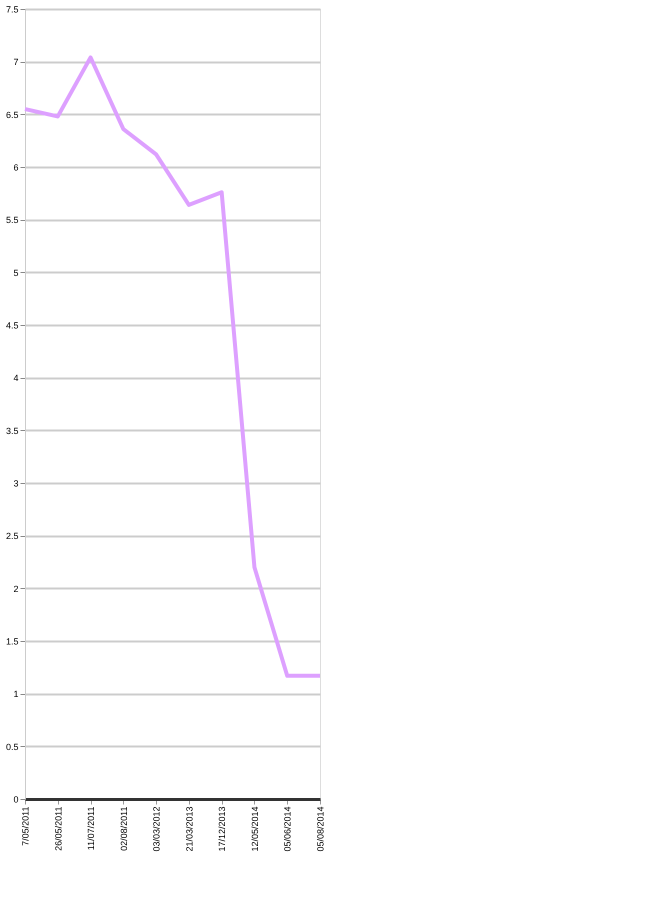  What do you see at coordinates (12, 431) in the screenshot?
I see `y-tick-label: 3.5` at bounding box center [12, 431].